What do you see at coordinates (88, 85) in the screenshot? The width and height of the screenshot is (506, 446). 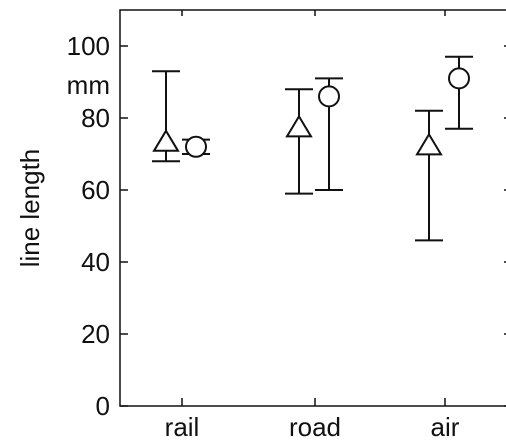 I see `y-axis-unit: mm` at bounding box center [88, 85].